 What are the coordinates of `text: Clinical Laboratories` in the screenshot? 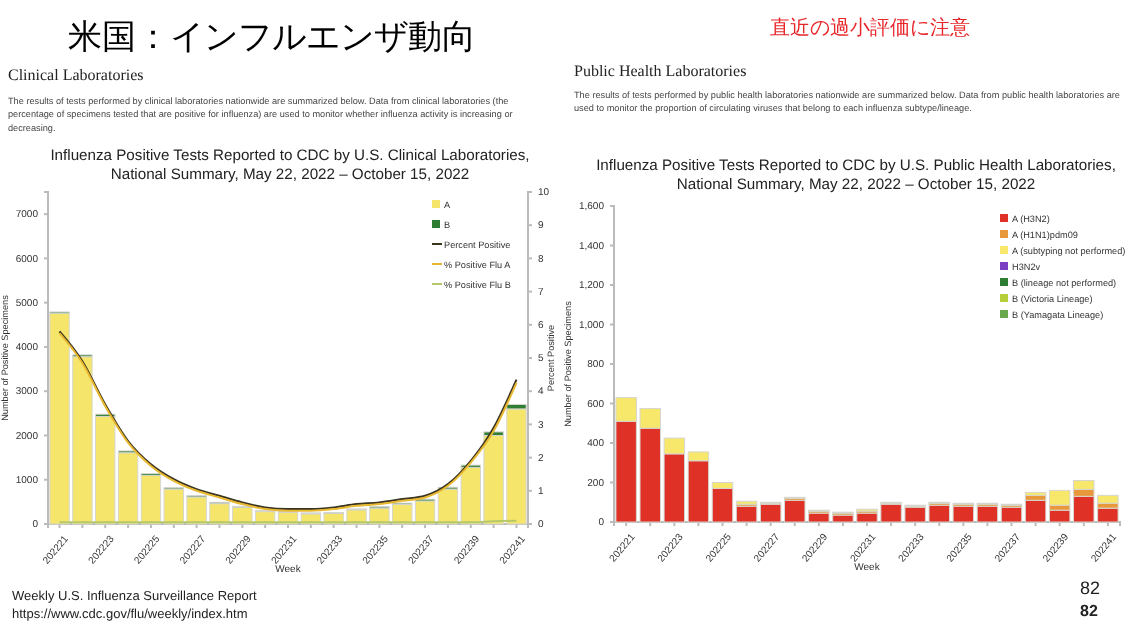 It's located at (76, 75).